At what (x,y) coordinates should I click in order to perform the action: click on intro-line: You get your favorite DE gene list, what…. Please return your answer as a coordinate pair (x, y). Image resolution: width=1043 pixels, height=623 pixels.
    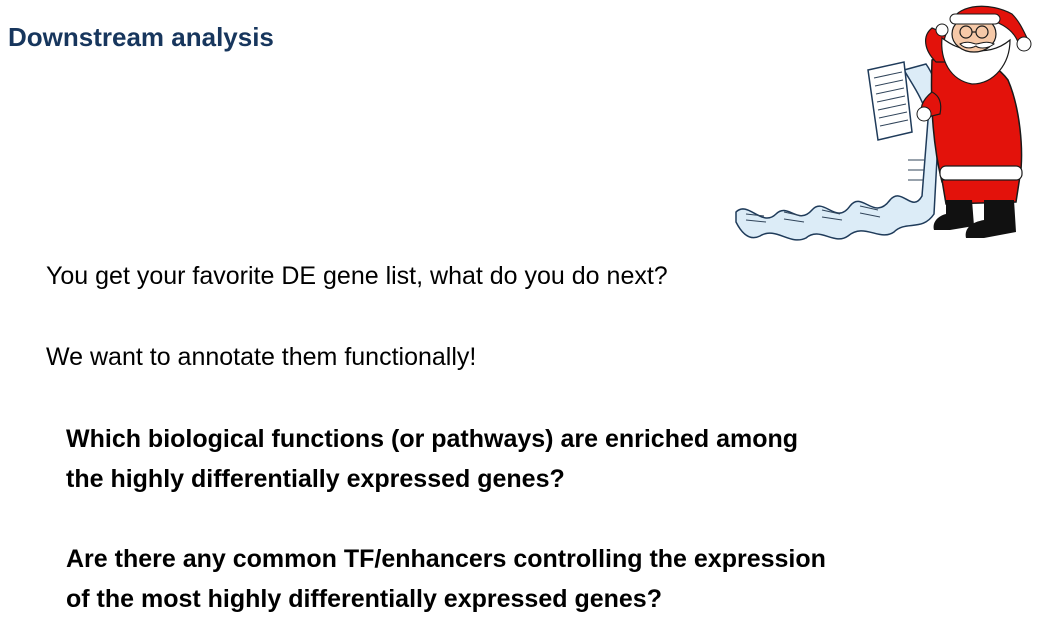
    Looking at the image, I should click on (357, 276).